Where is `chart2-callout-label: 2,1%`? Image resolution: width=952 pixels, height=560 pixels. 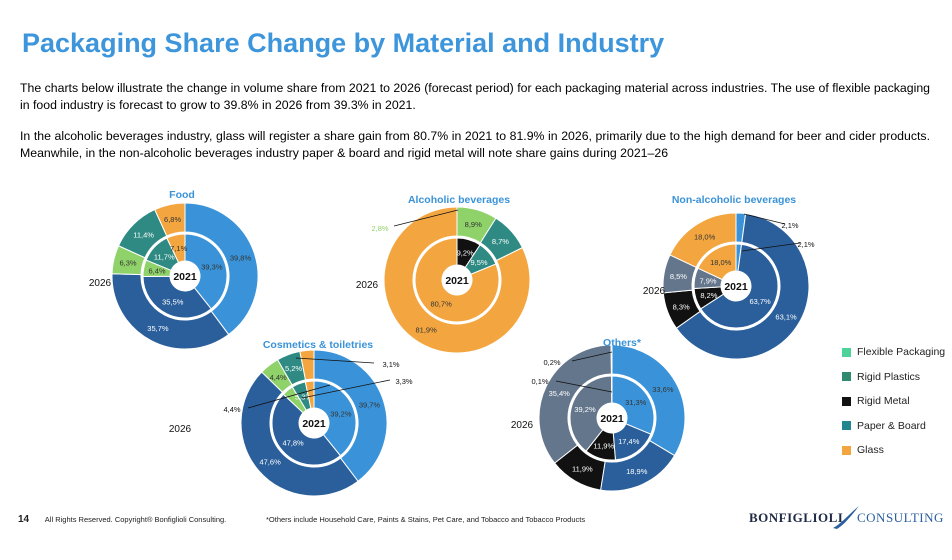
chart2-callout-label: 2,1% is located at coordinates (789, 225).